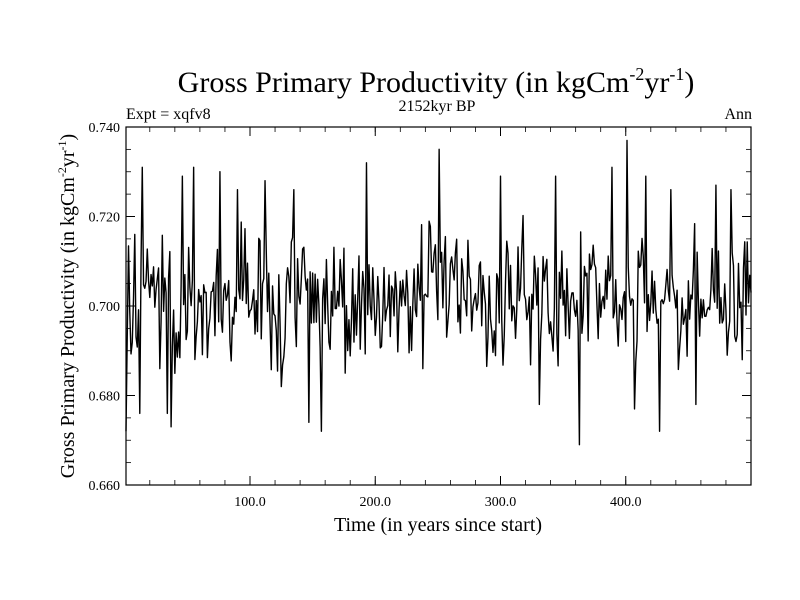 Image resolution: width=800 pixels, height=600 pixels. I want to click on y-tick-label: 0.740, so click(105, 128).